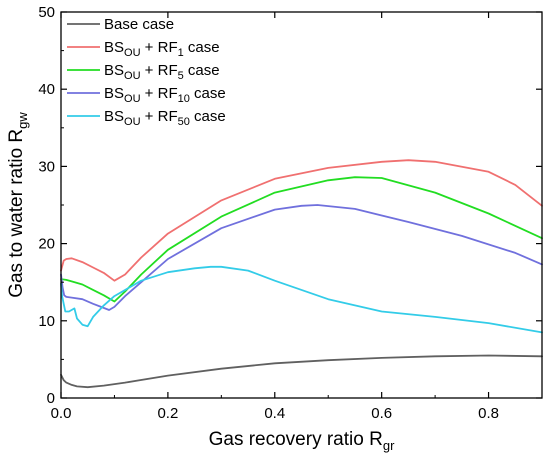  Describe the element at coordinates (16, 136) in the screenshot. I see `y-axis-title-R: R` at that location.